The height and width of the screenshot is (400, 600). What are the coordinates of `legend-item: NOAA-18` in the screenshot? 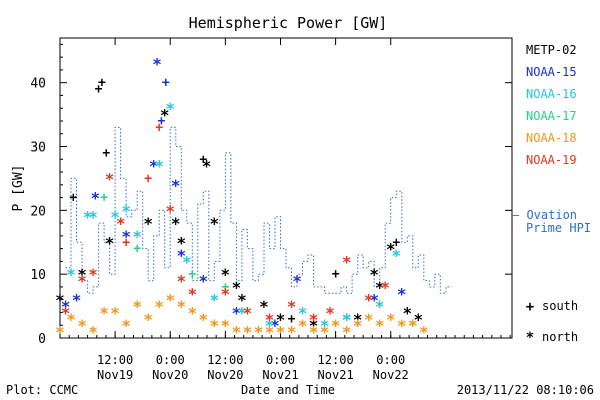 It's located at (551, 138).